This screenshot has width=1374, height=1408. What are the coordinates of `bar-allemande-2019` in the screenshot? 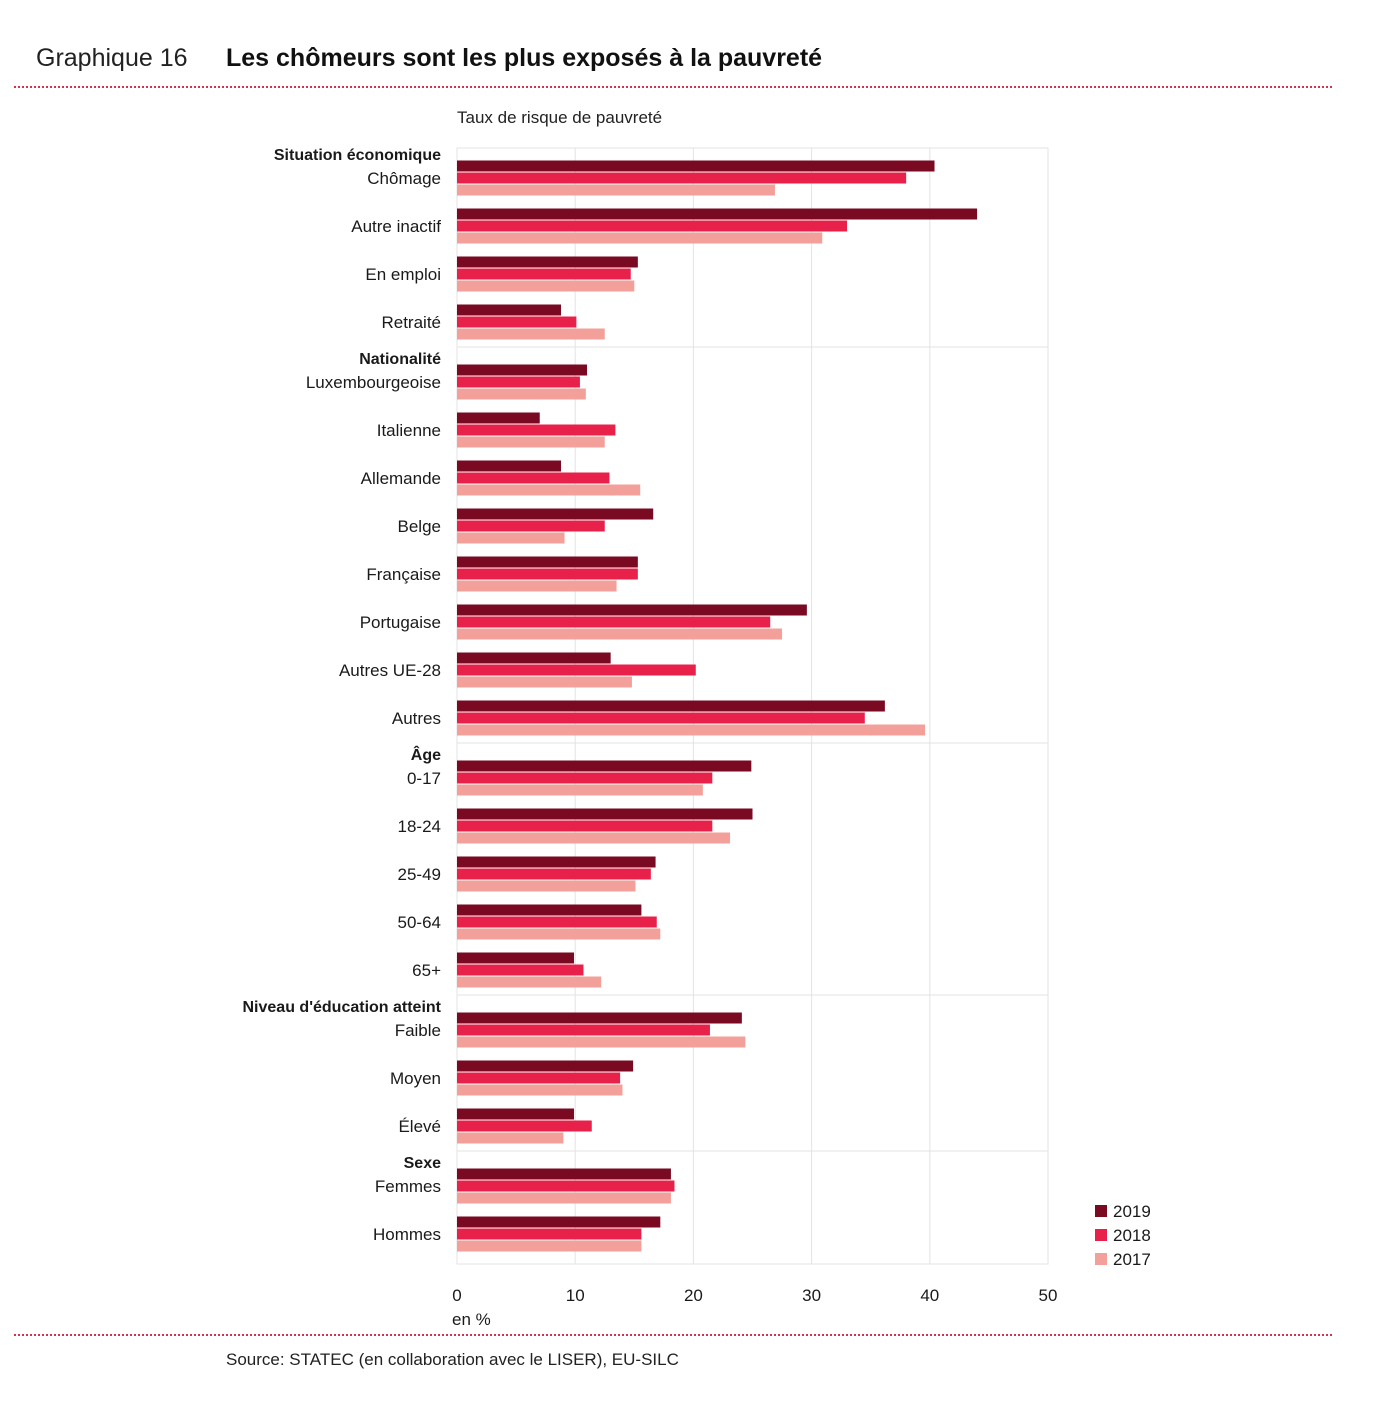 It's located at (509, 466).